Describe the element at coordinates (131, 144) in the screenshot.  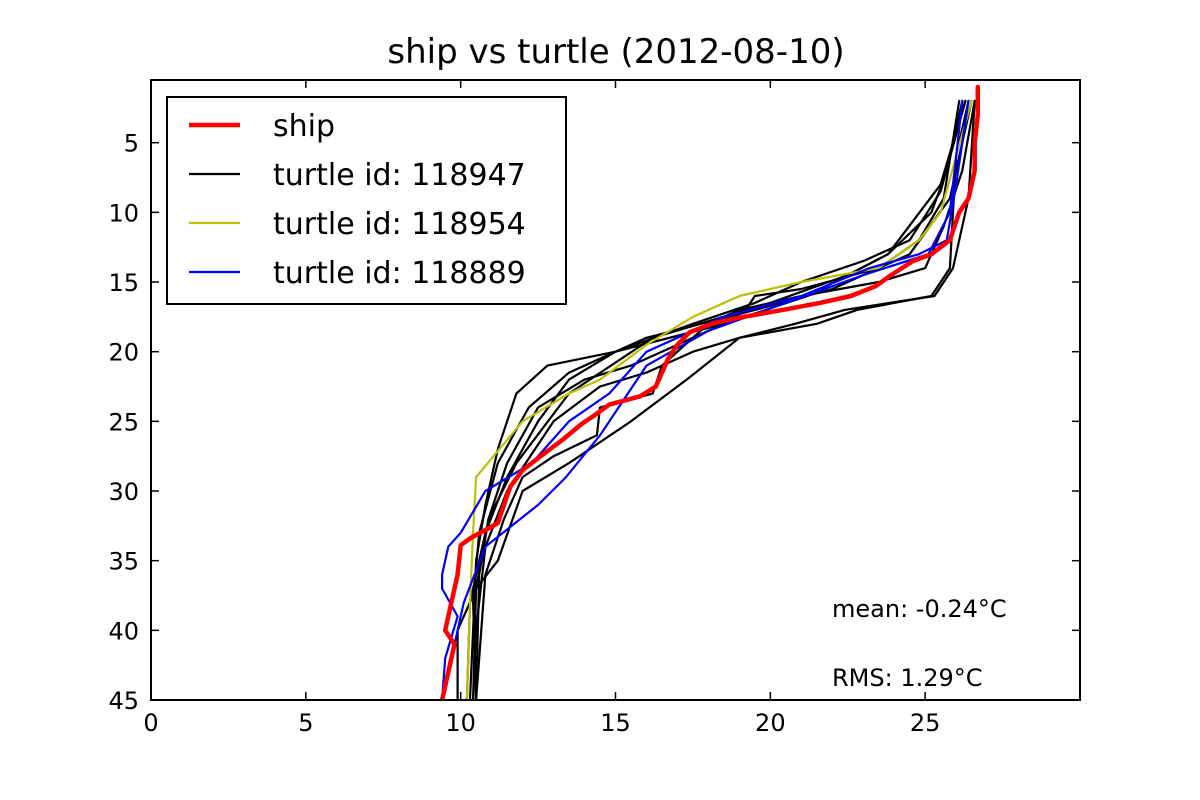
I see `y-tick-label: 5` at that location.